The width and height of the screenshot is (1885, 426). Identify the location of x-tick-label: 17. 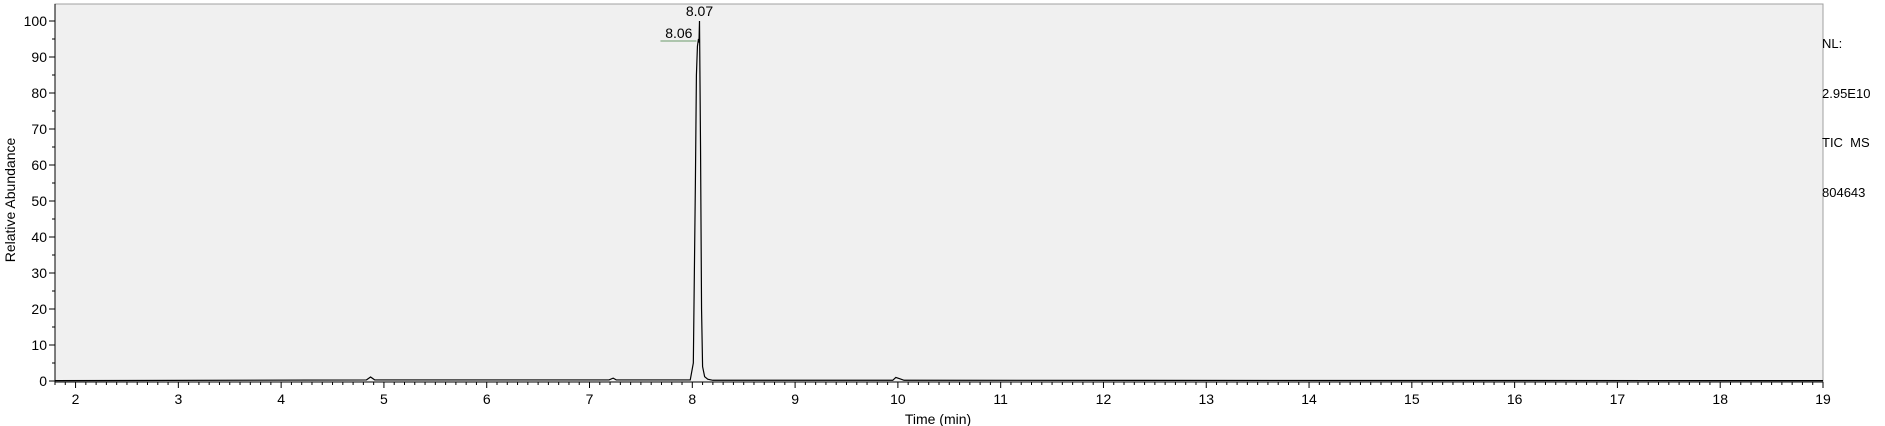
(1618, 399).